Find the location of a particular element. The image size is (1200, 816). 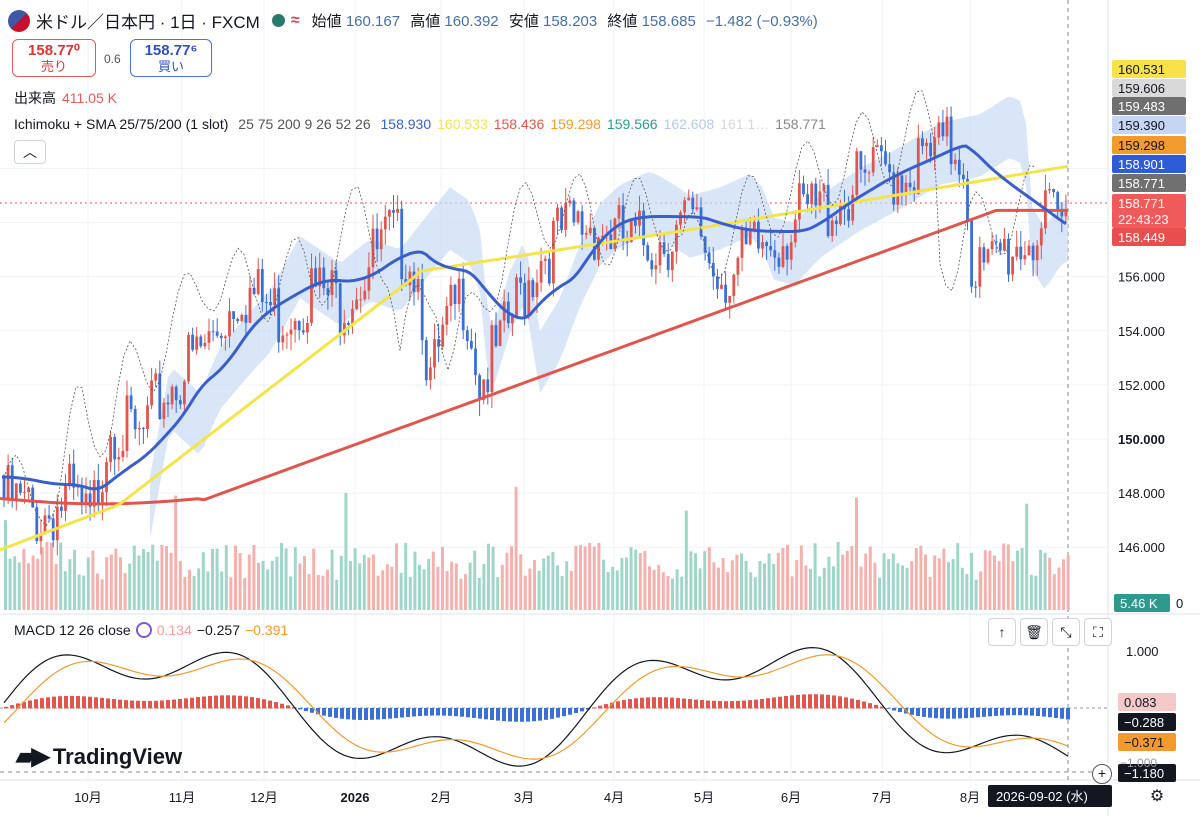

price-tick: 156.000 is located at coordinates (1141, 277).